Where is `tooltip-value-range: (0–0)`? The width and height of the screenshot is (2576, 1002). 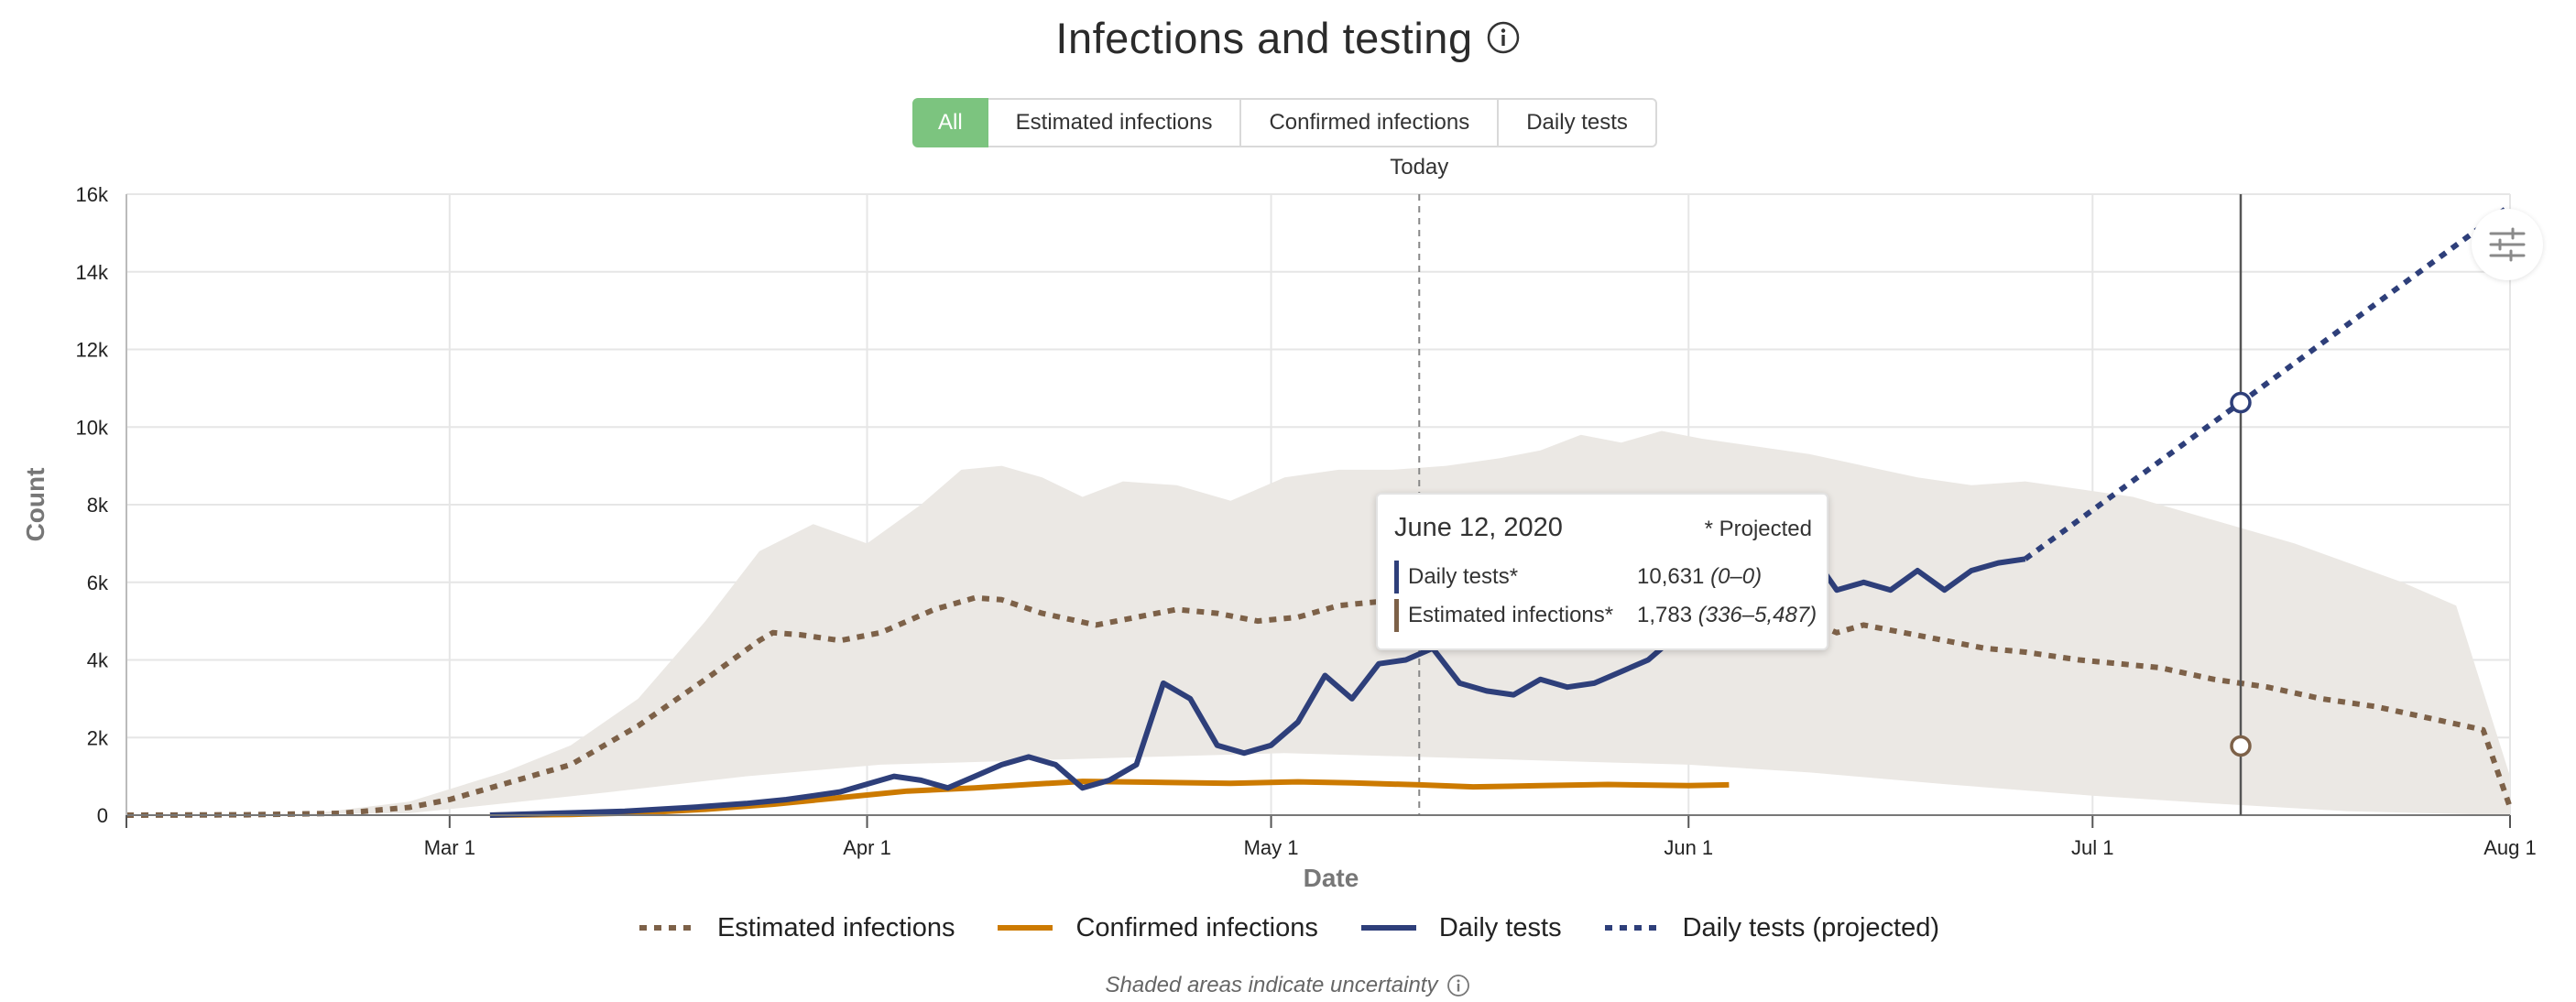
tooltip-value-range: (0–0) is located at coordinates (1737, 576).